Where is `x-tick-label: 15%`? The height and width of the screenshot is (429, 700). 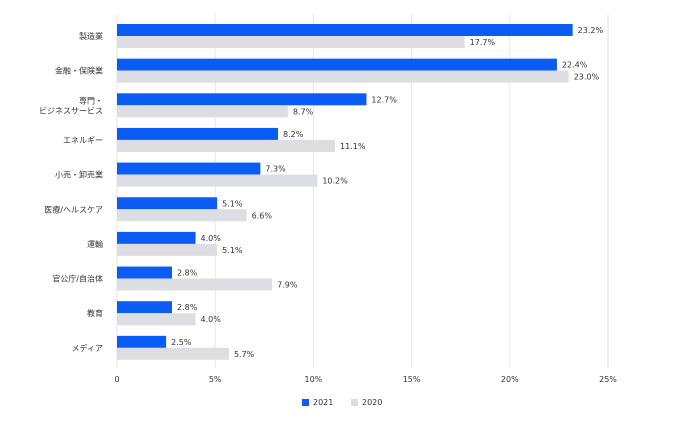
x-tick-label: 15% is located at coordinates (412, 379).